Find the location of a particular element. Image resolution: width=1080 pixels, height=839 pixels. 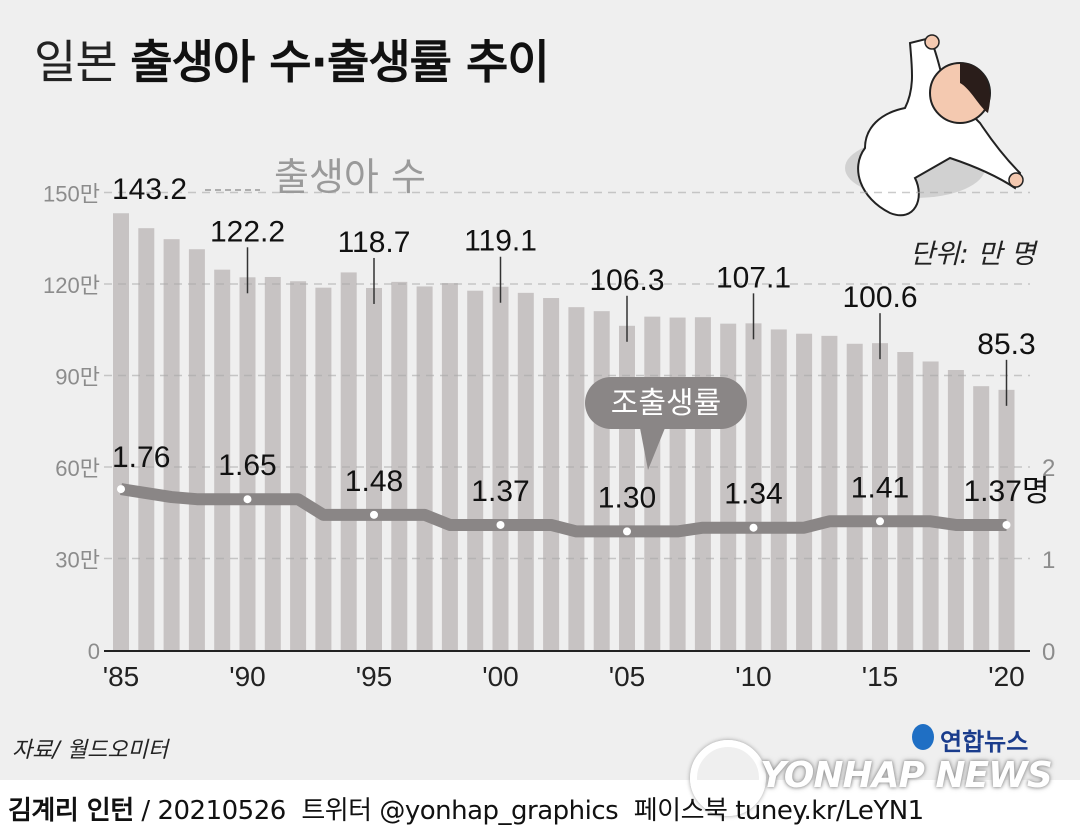

rate-value-label: 1.65 is located at coordinates (247, 465).